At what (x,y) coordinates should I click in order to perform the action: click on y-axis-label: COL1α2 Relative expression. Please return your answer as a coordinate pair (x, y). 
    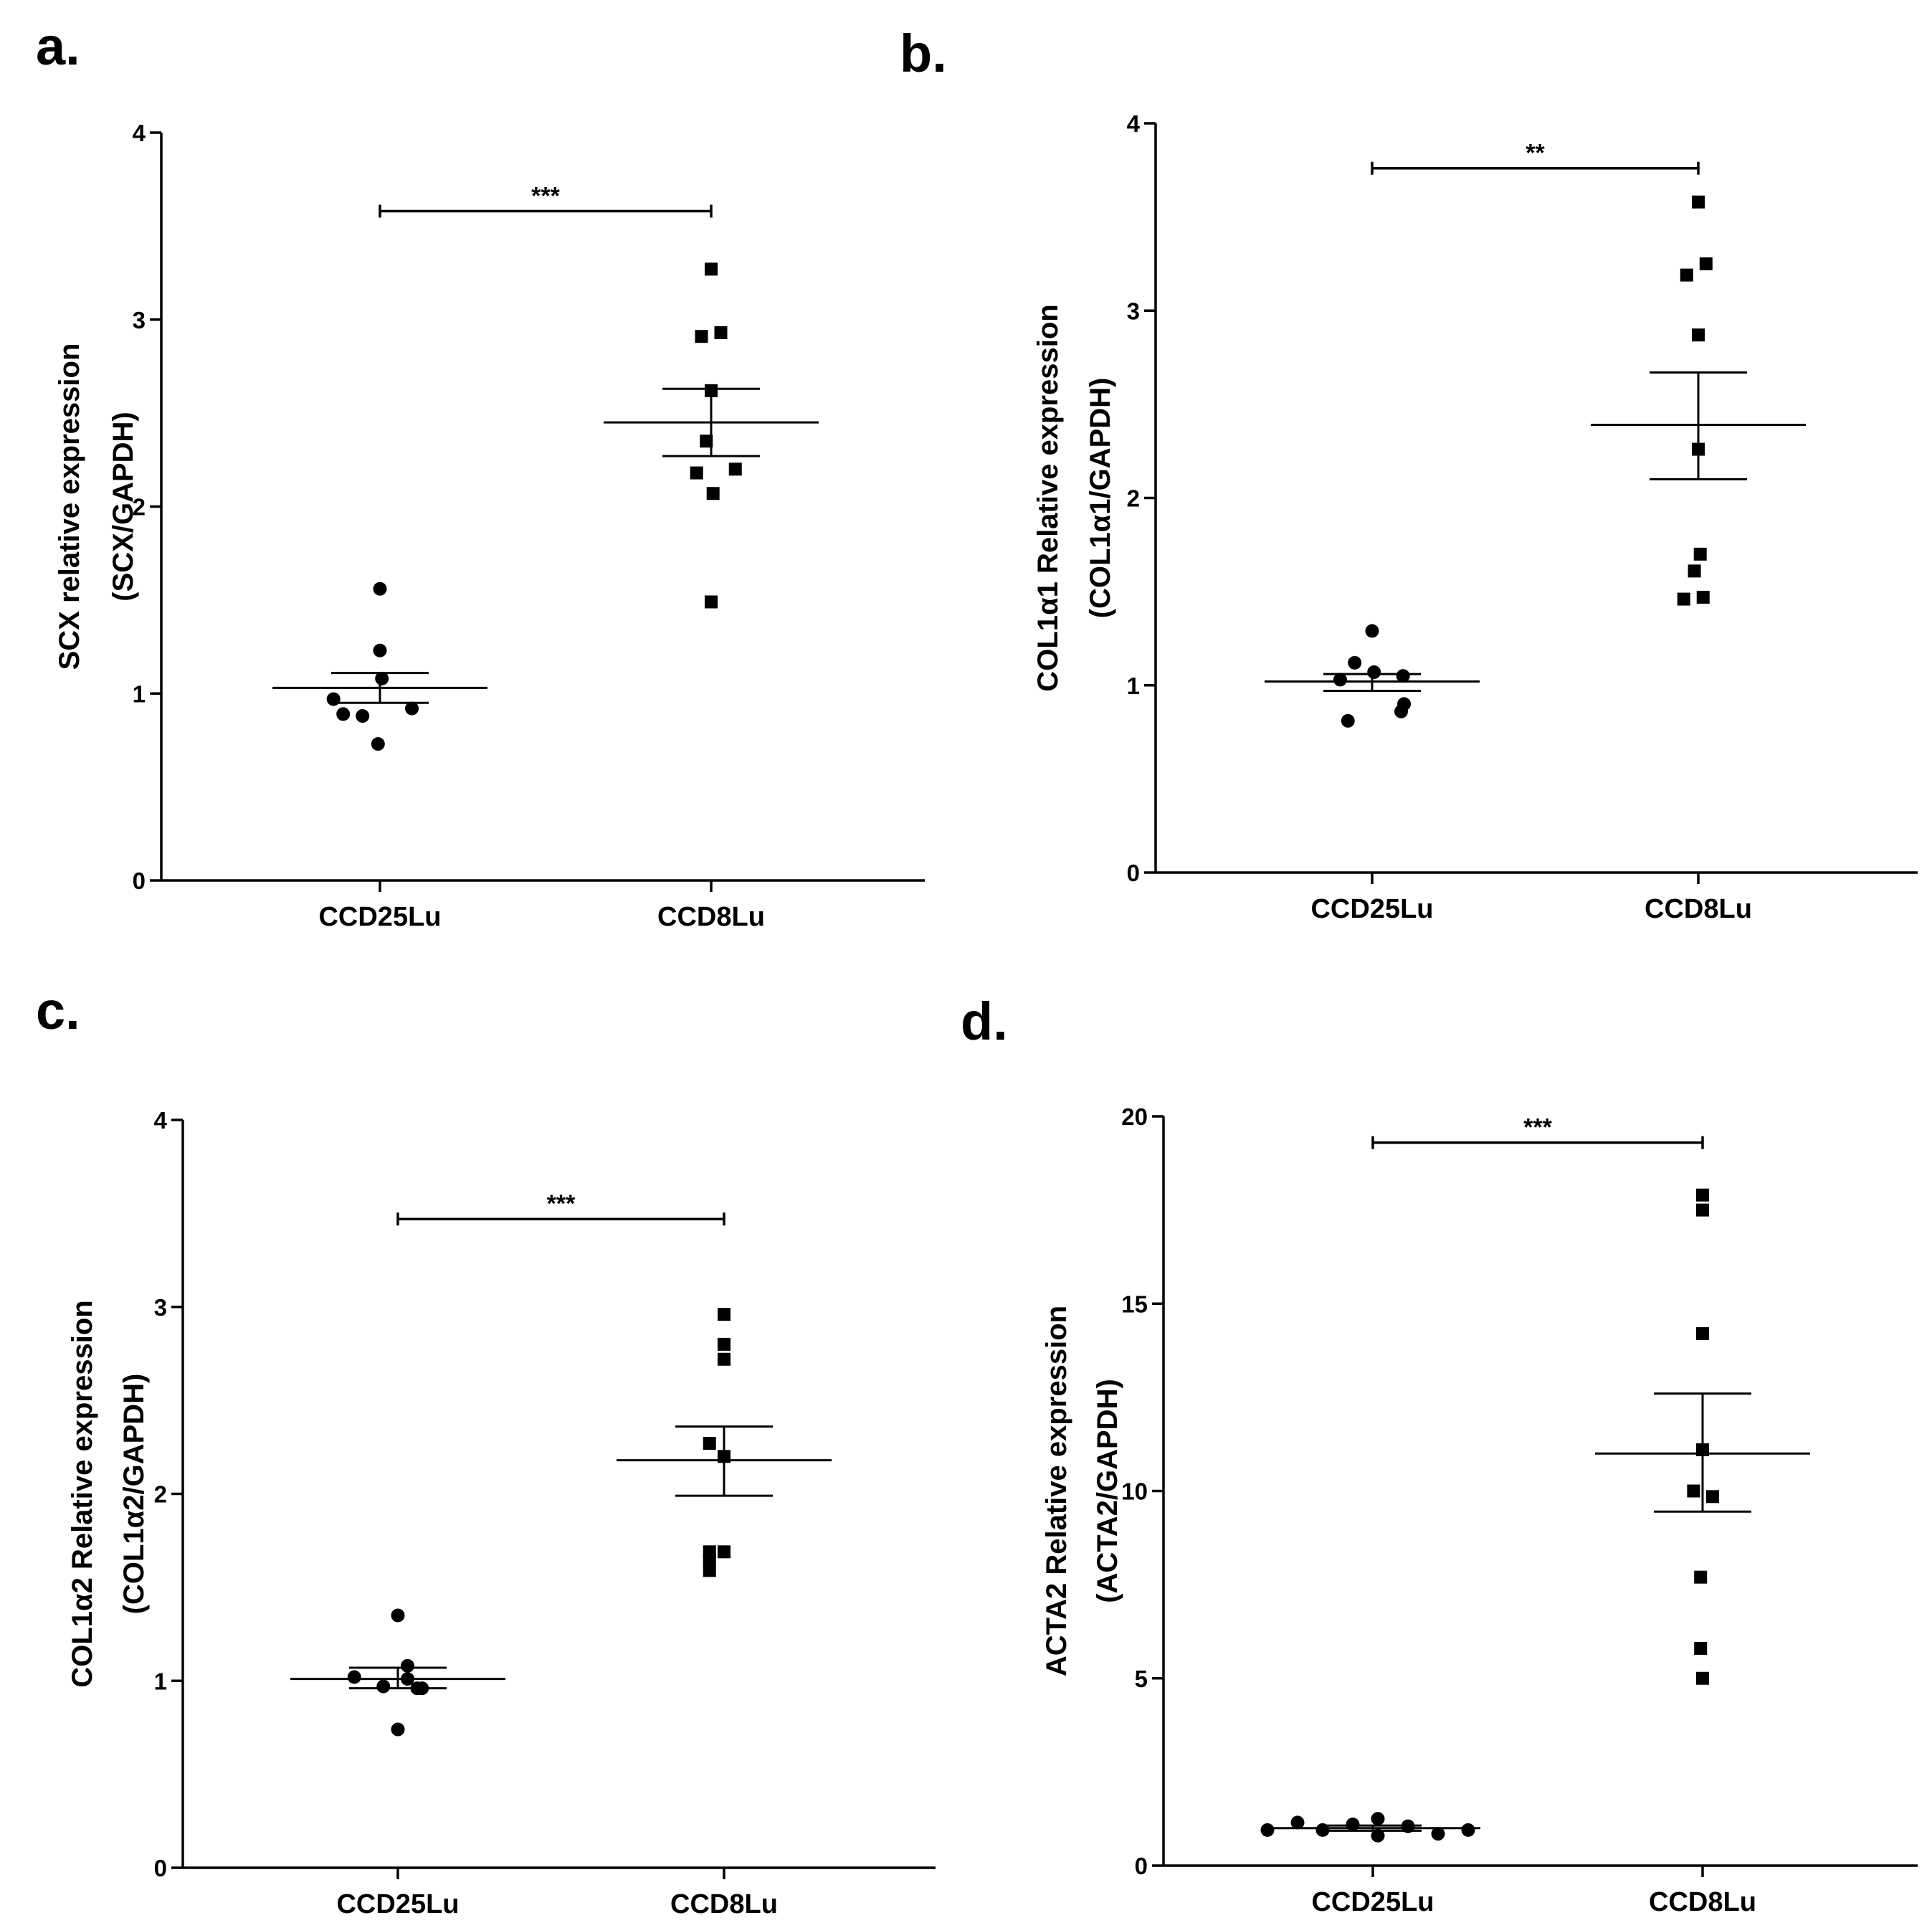
    Looking at the image, I should click on (82, 1493).